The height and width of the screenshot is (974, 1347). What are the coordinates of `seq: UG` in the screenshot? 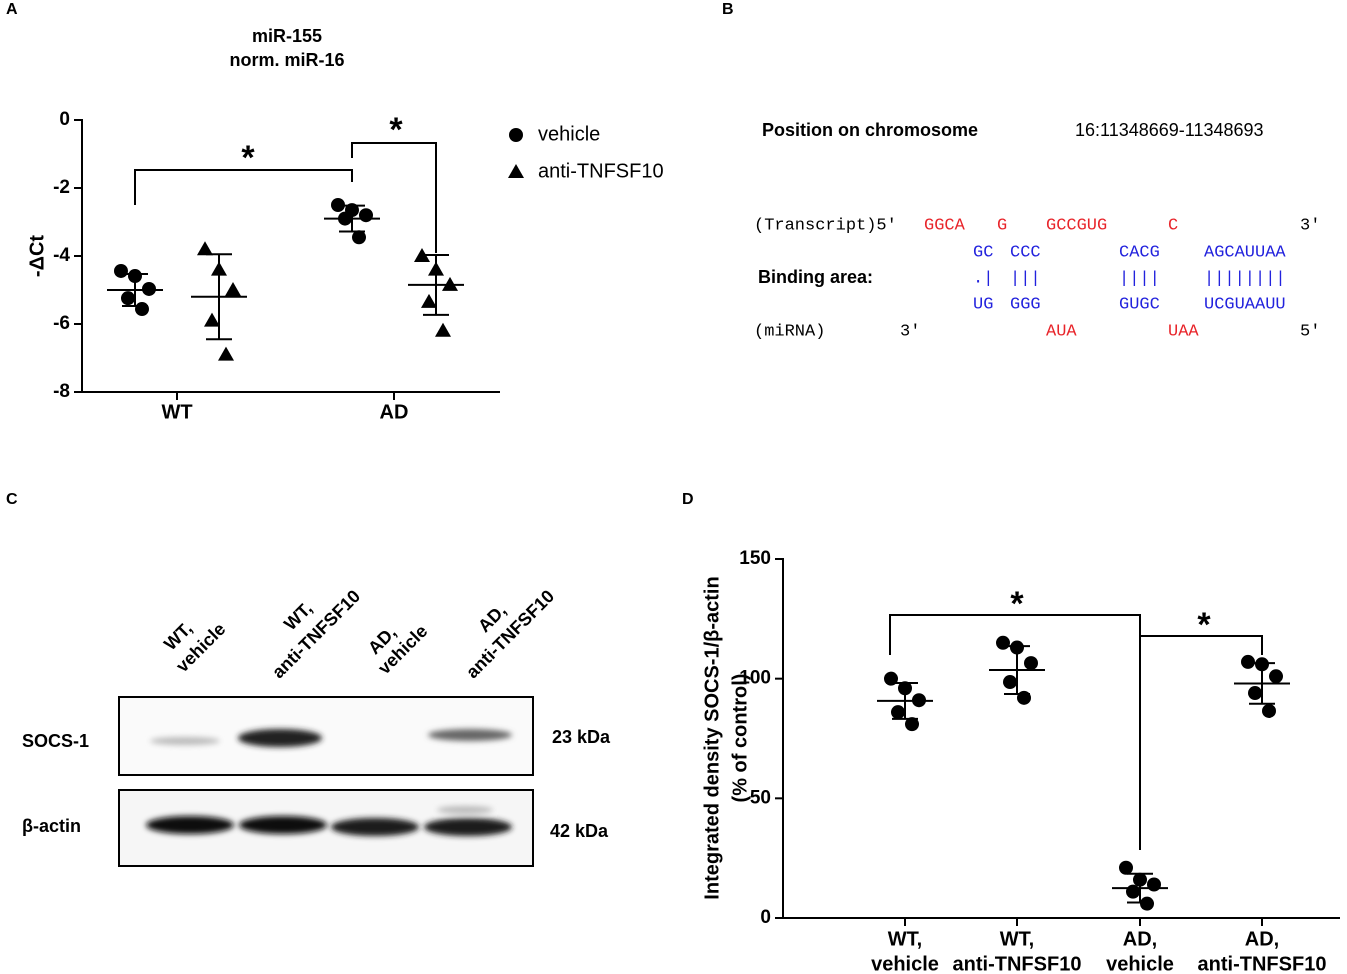 It's located at (983, 304).